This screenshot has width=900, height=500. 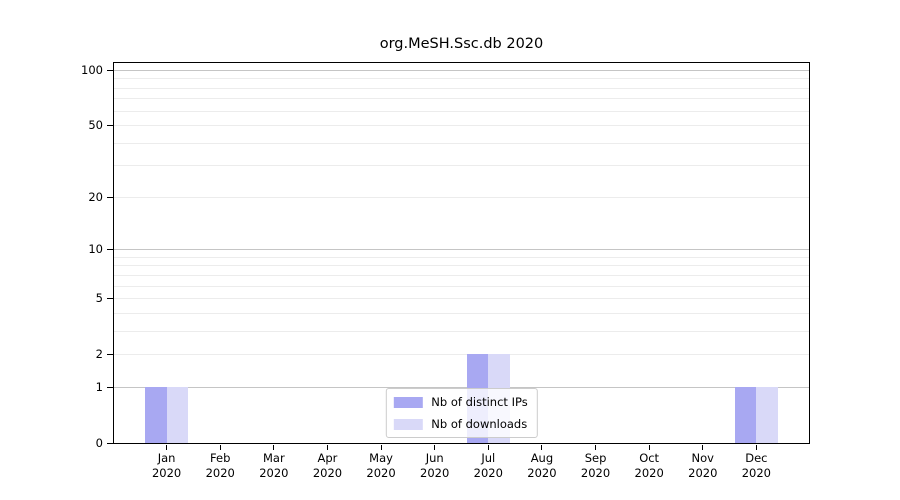 I want to click on y-tick-label: 20, so click(x=95, y=196).